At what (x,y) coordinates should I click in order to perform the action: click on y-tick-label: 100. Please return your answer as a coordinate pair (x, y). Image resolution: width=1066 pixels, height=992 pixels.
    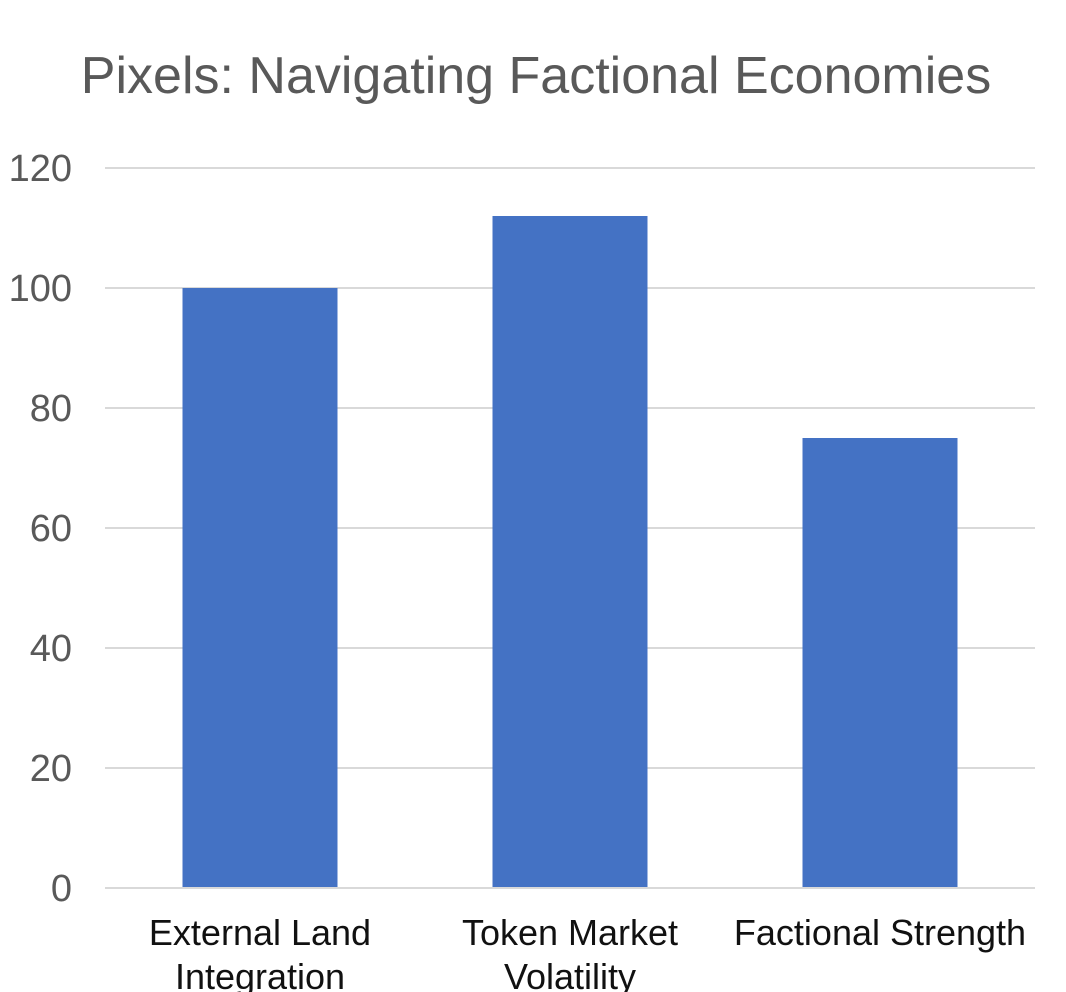
    Looking at the image, I should click on (40, 289).